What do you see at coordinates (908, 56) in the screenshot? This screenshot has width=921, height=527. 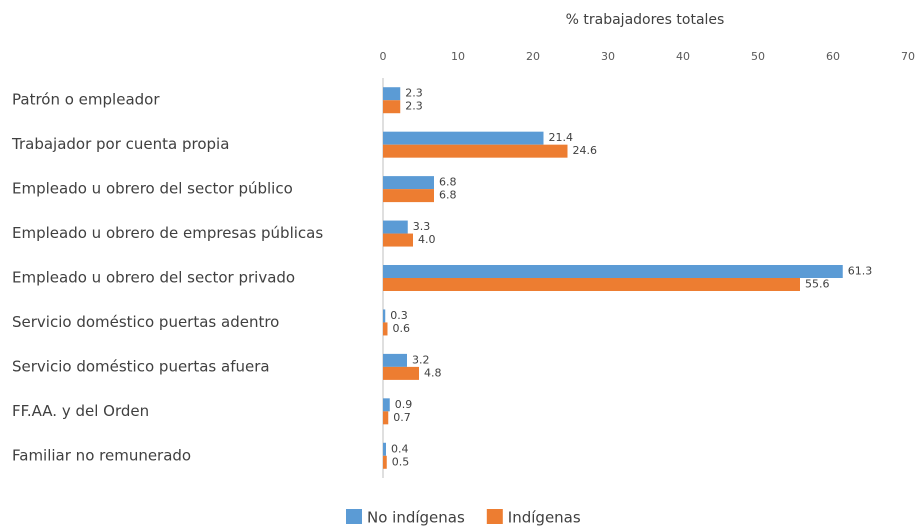 I see `x-tick-label: 70` at bounding box center [908, 56].